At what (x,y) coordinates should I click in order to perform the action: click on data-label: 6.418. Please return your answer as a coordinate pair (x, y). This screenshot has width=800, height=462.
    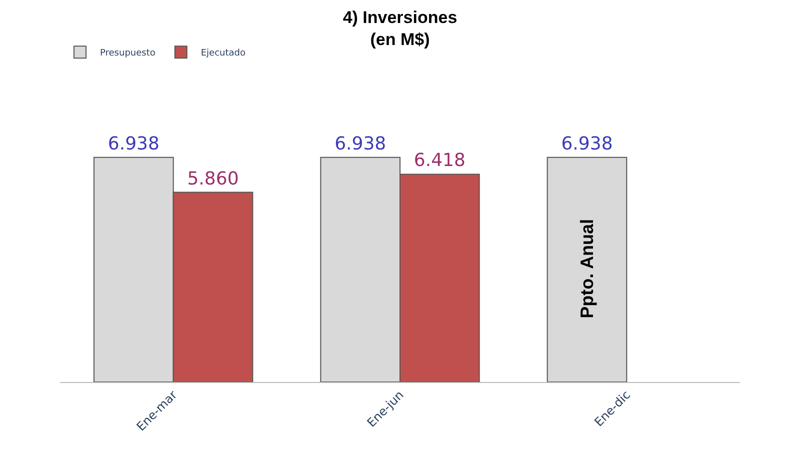
    Looking at the image, I should click on (440, 161).